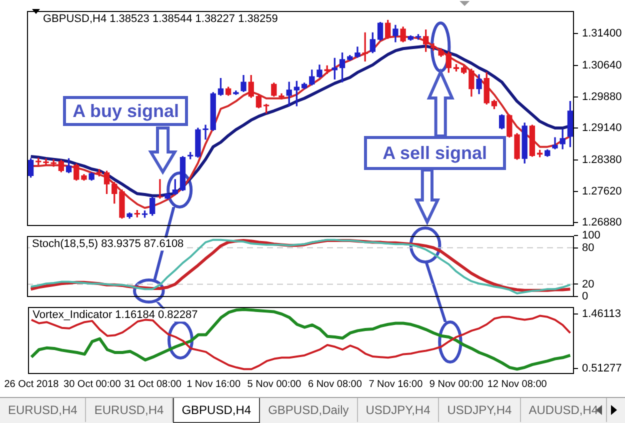 The width and height of the screenshot is (625, 423). I want to click on x-tick-label: 26 Oct 2018, so click(32, 384).